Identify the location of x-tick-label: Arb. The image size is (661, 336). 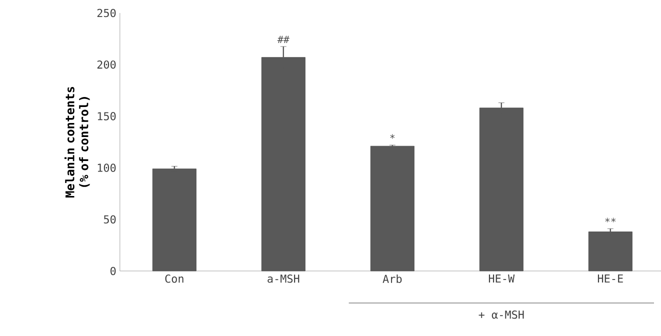
(392, 278).